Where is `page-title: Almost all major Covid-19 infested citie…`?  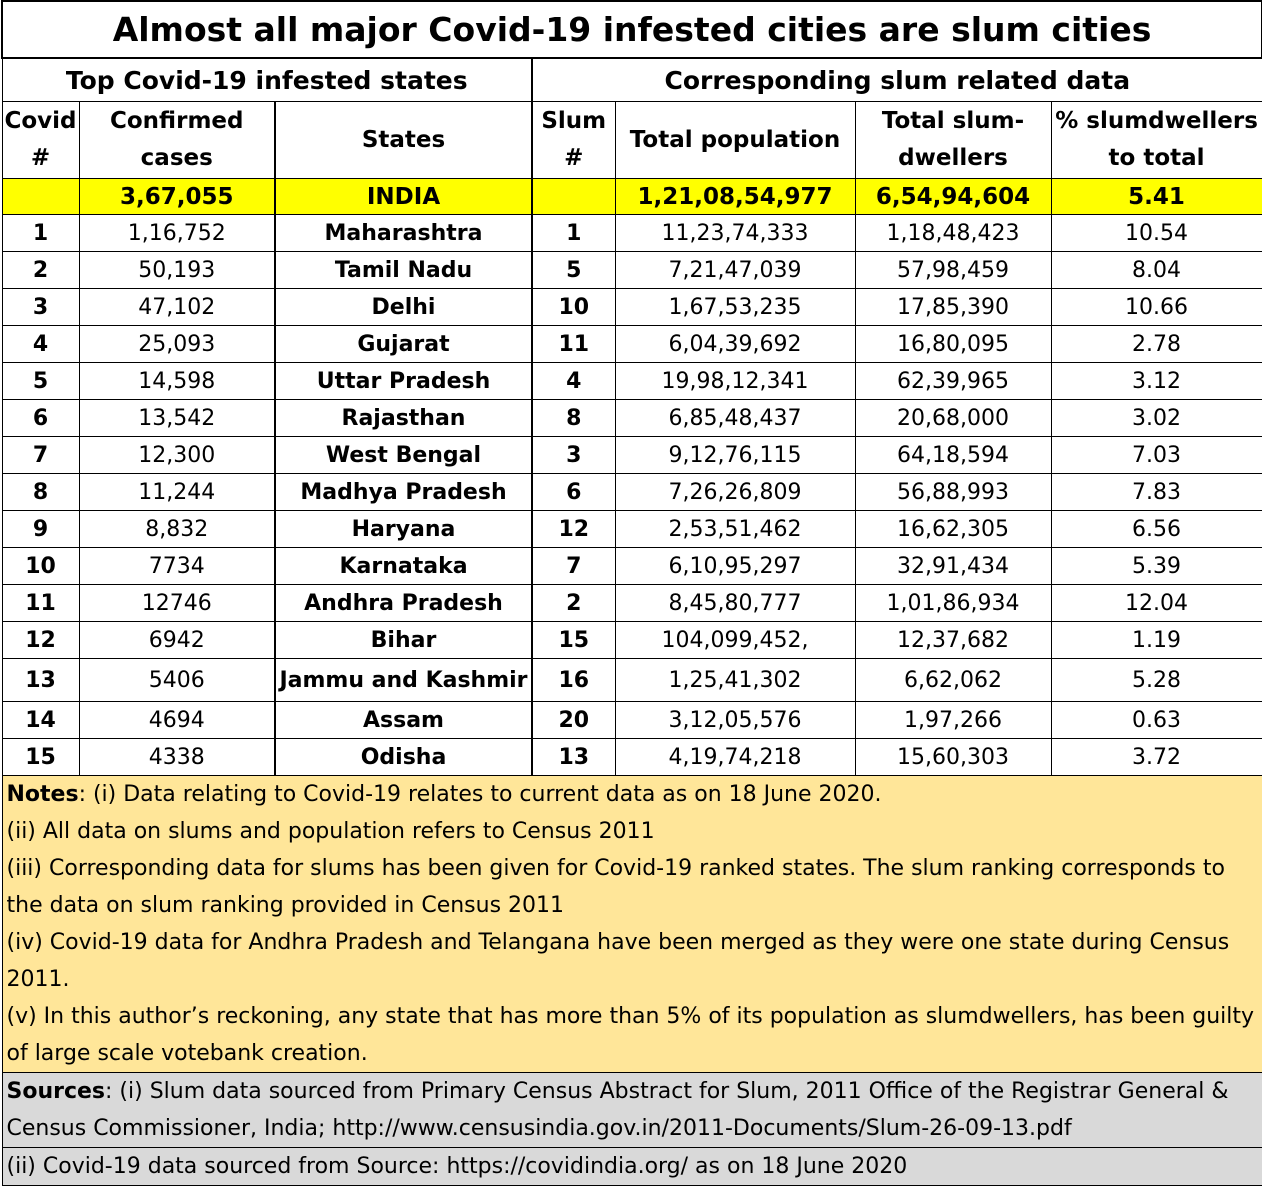
page-title: Almost all major Covid-19 infested citie… is located at coordinates (631, 29).